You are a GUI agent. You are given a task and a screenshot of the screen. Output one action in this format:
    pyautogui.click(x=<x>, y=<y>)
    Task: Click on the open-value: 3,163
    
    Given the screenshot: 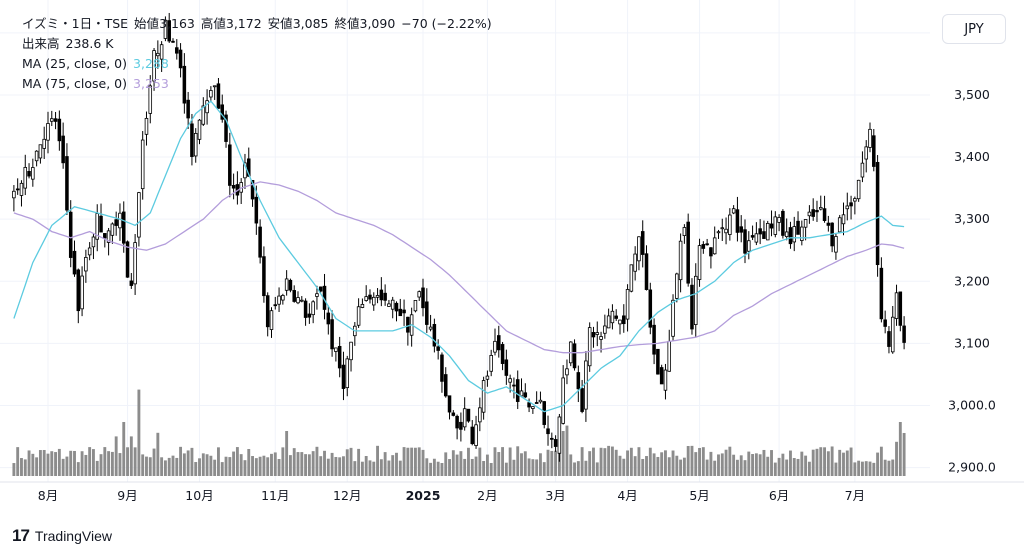 What is the action you would take?
    pyautogui.click(x=177, y=23)
    